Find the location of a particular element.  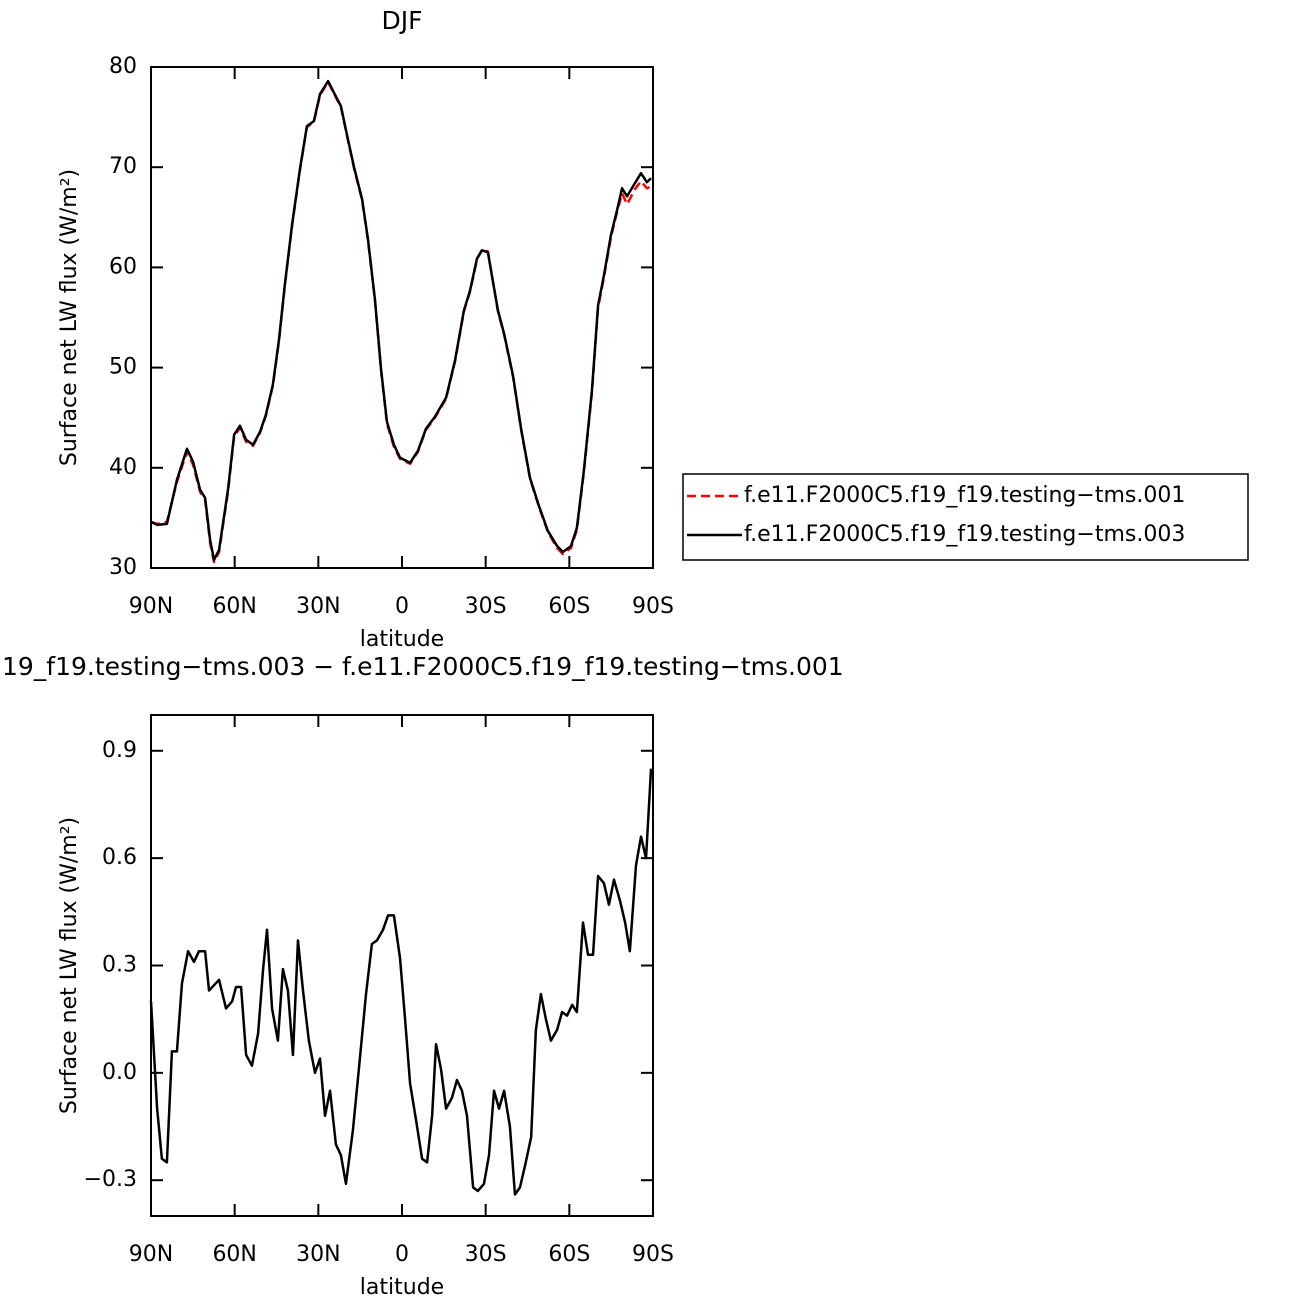

y-tick-label: 0.6 is located at coordinates (119, 857).